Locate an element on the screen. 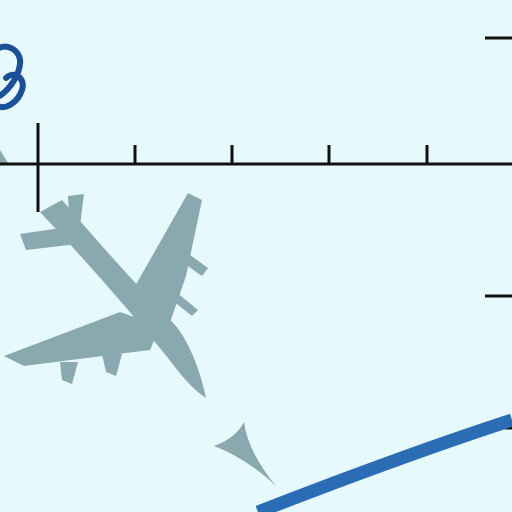  flight-path is located at coordinates (383, 462).